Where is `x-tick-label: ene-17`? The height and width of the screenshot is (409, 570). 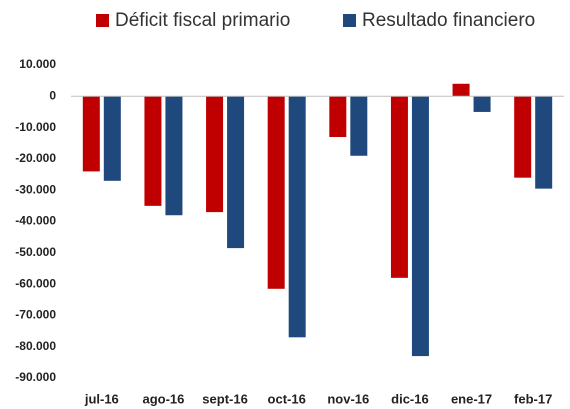
x-tick-label: ene-17 is located at coordinates (471, 398).